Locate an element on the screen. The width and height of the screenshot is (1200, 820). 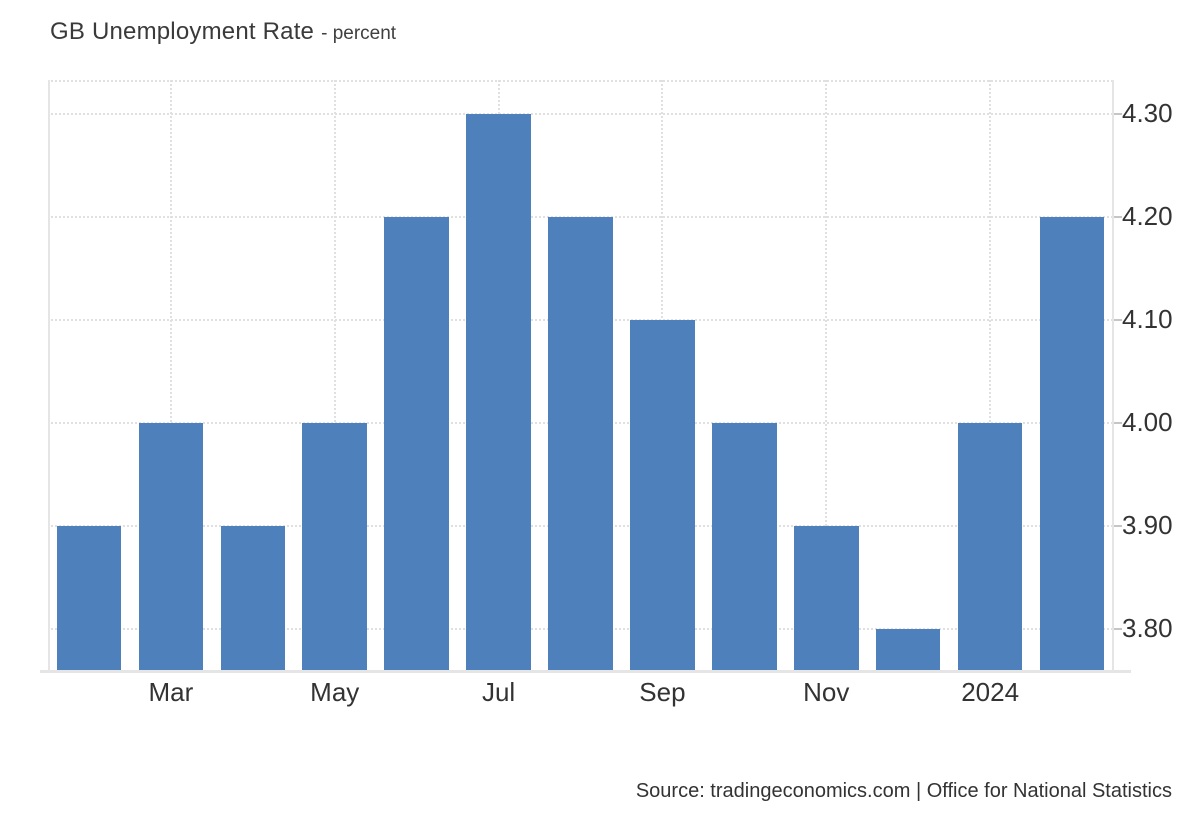
x-axis-label: Jul is located at coordinates (498, 692).